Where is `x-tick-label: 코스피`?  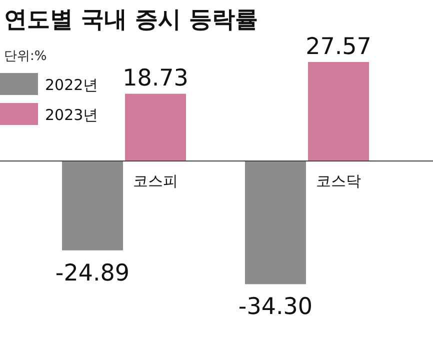 x-tick-label: 코스피 is located at coordinates (155, 181).